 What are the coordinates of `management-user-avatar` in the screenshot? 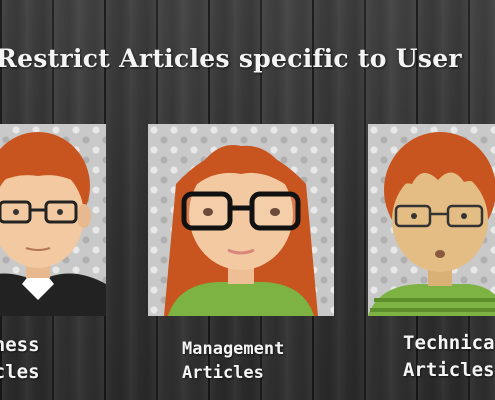 It's located at (241, 230).